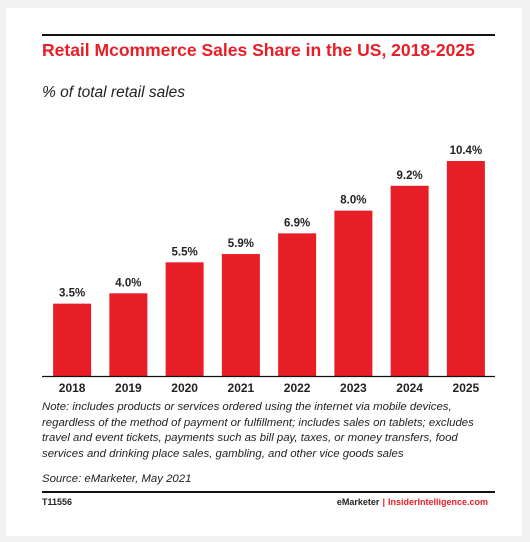  I want to click on bar-2018, so click(72, 339).